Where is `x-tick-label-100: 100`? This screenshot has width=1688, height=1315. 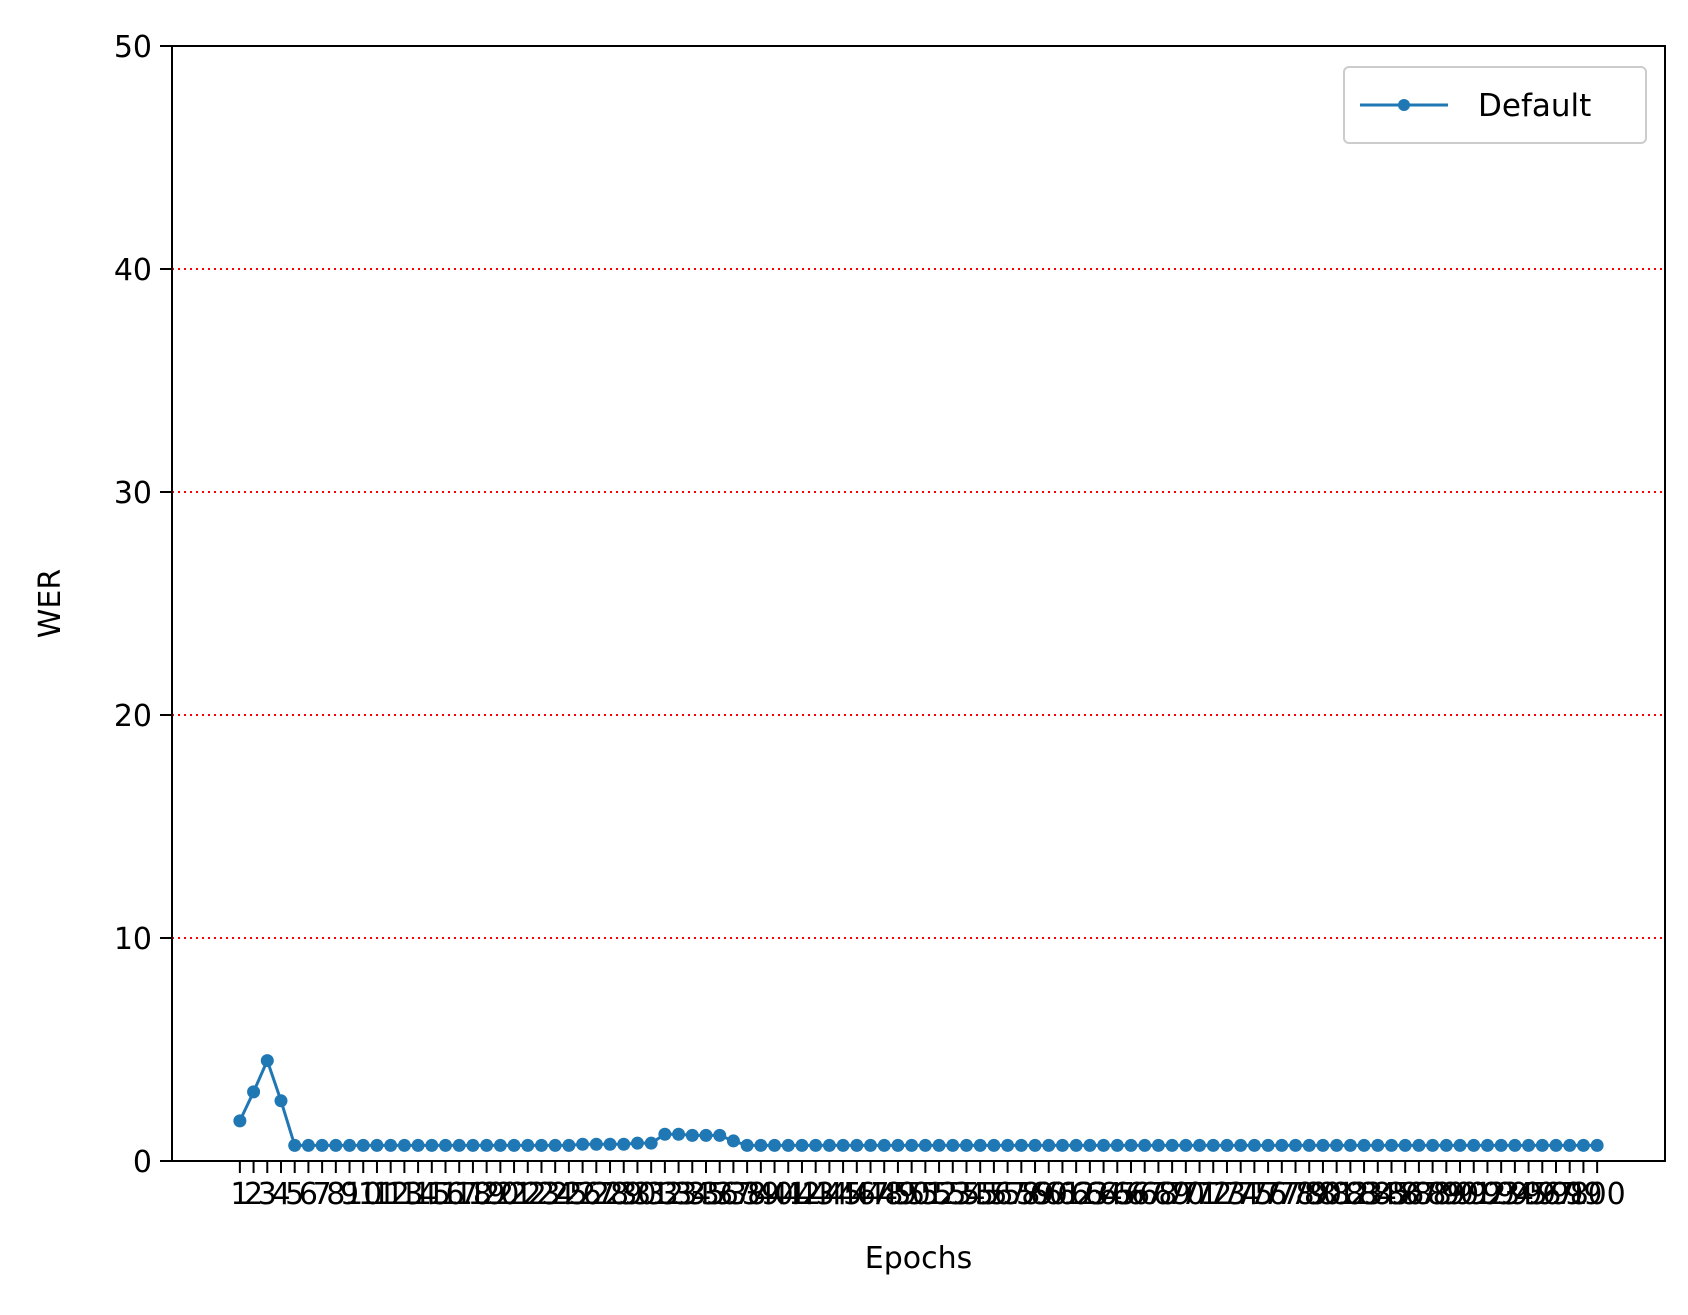 x-tick-label-100: 100 is located at coordinates (1597, 1194).